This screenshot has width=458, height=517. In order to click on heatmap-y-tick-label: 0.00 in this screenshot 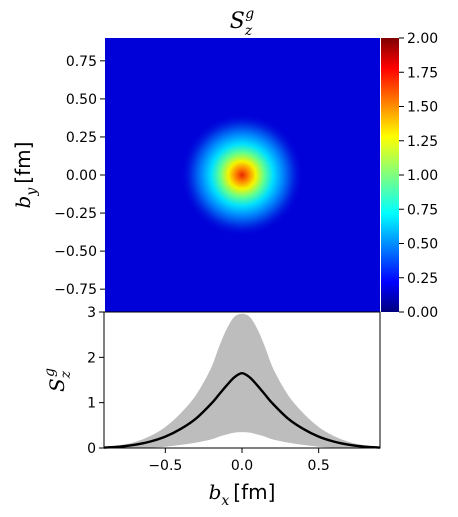, I will do `click(81, 176)`.